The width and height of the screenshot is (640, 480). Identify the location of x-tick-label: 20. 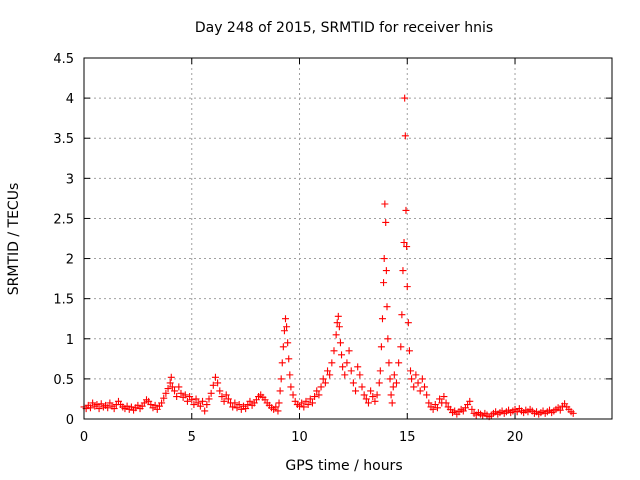
(515, 437).